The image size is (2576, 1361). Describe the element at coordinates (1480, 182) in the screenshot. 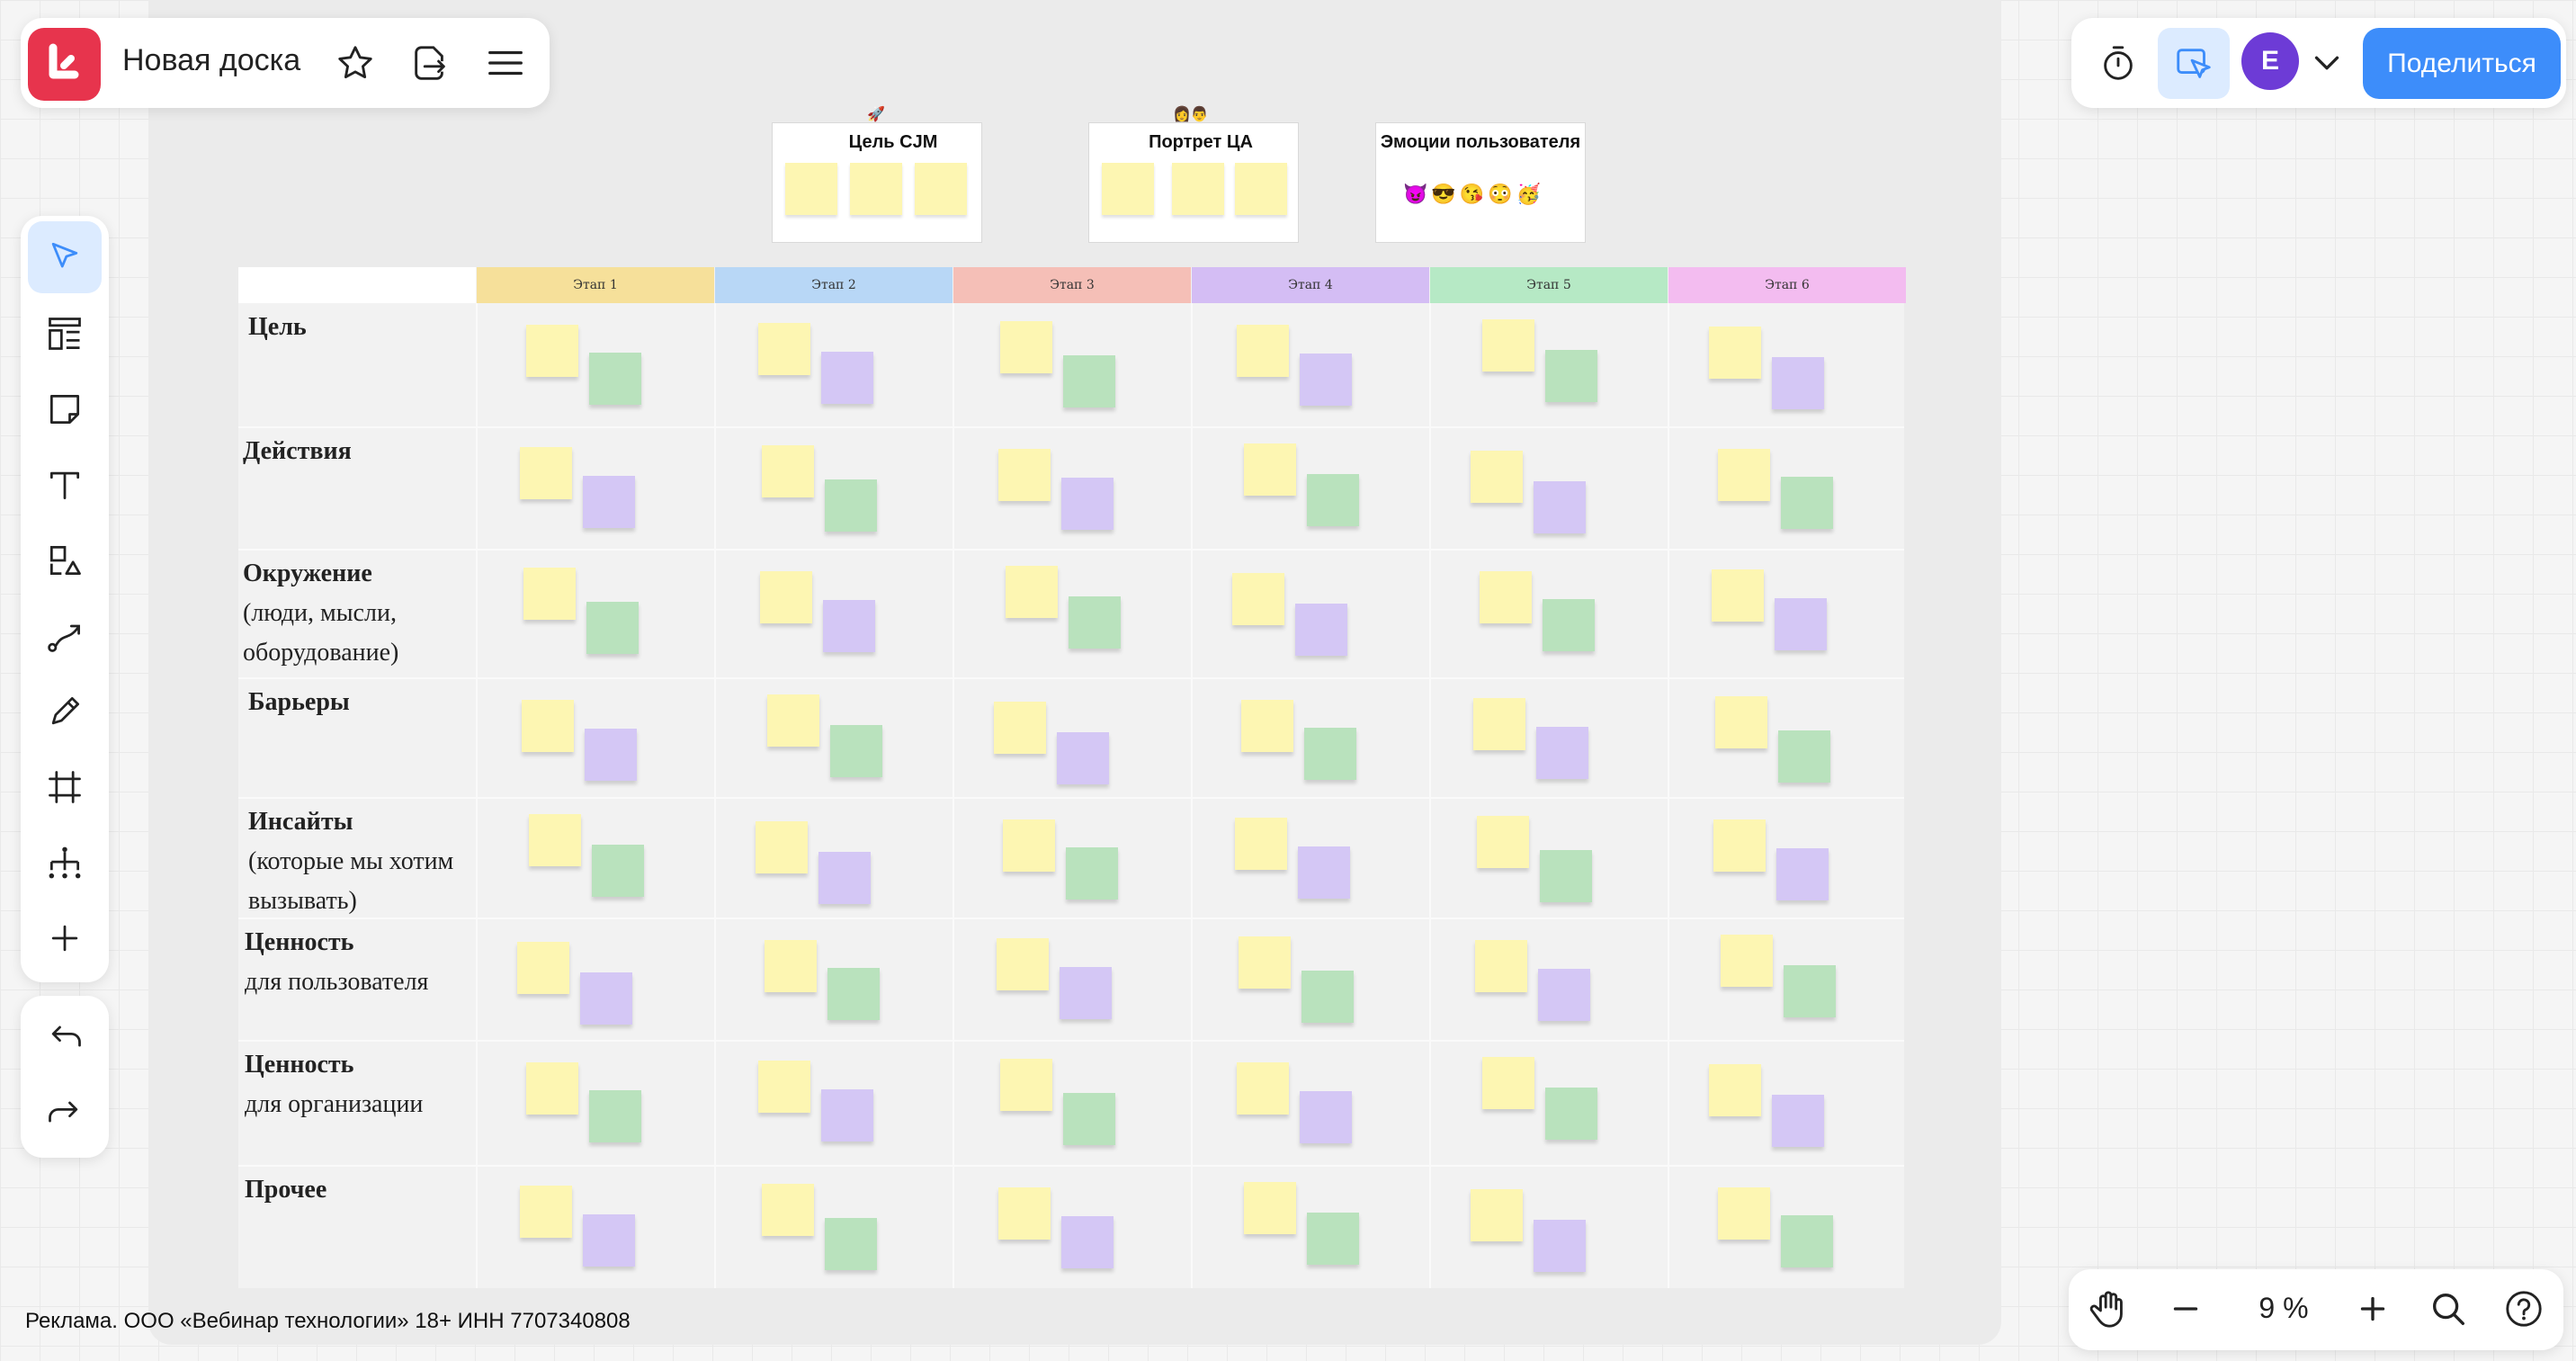

I see `card-user-emotions: Эмоции пользователя 😈😎😘😳🥳` at that location.